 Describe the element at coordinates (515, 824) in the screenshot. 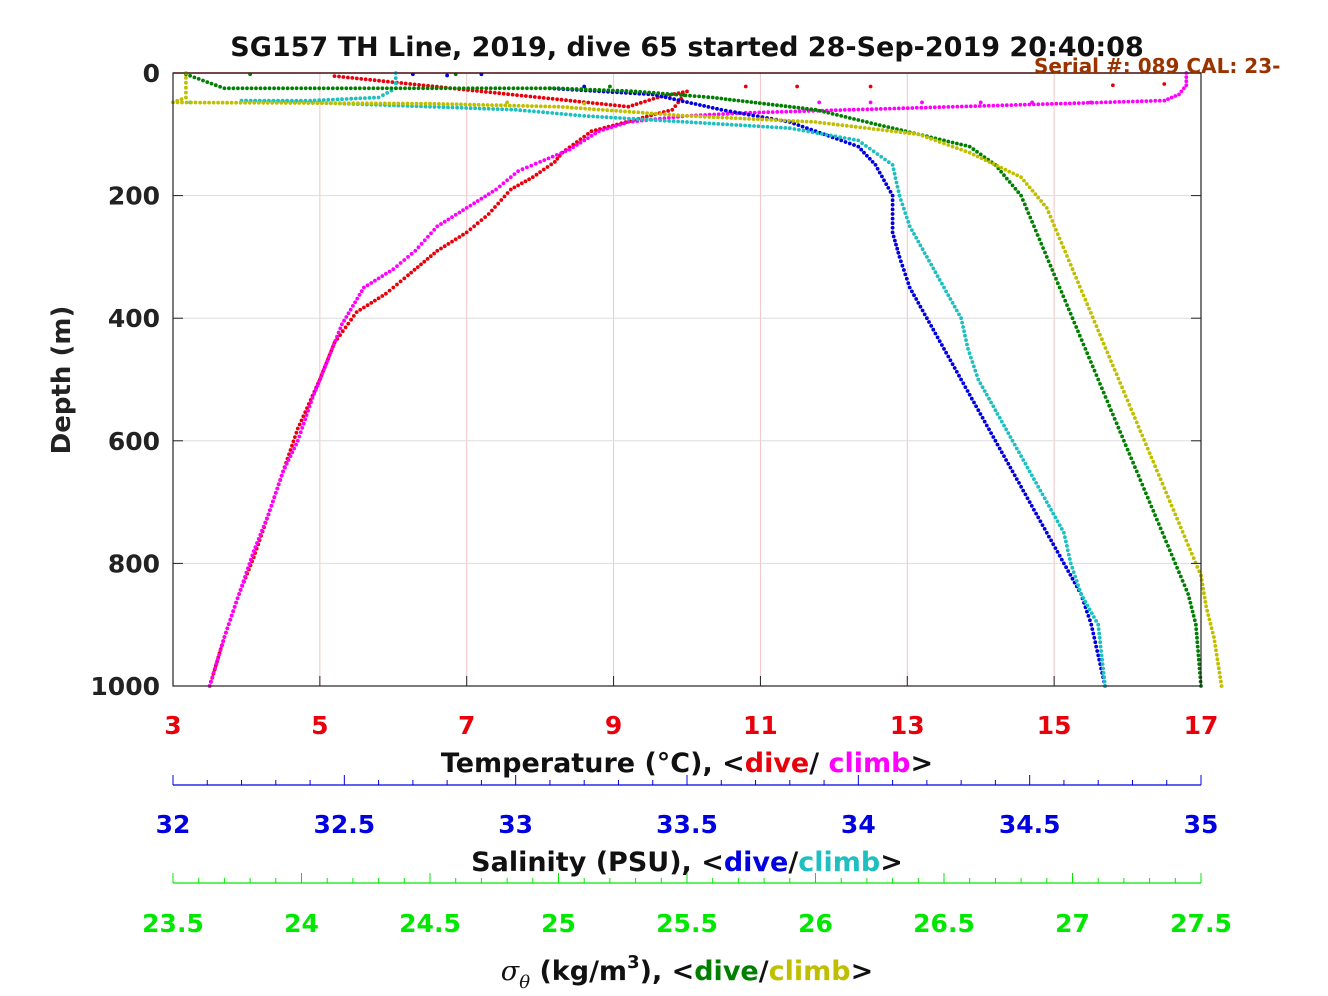

I see `salinity-tick-label: 33` at that location.